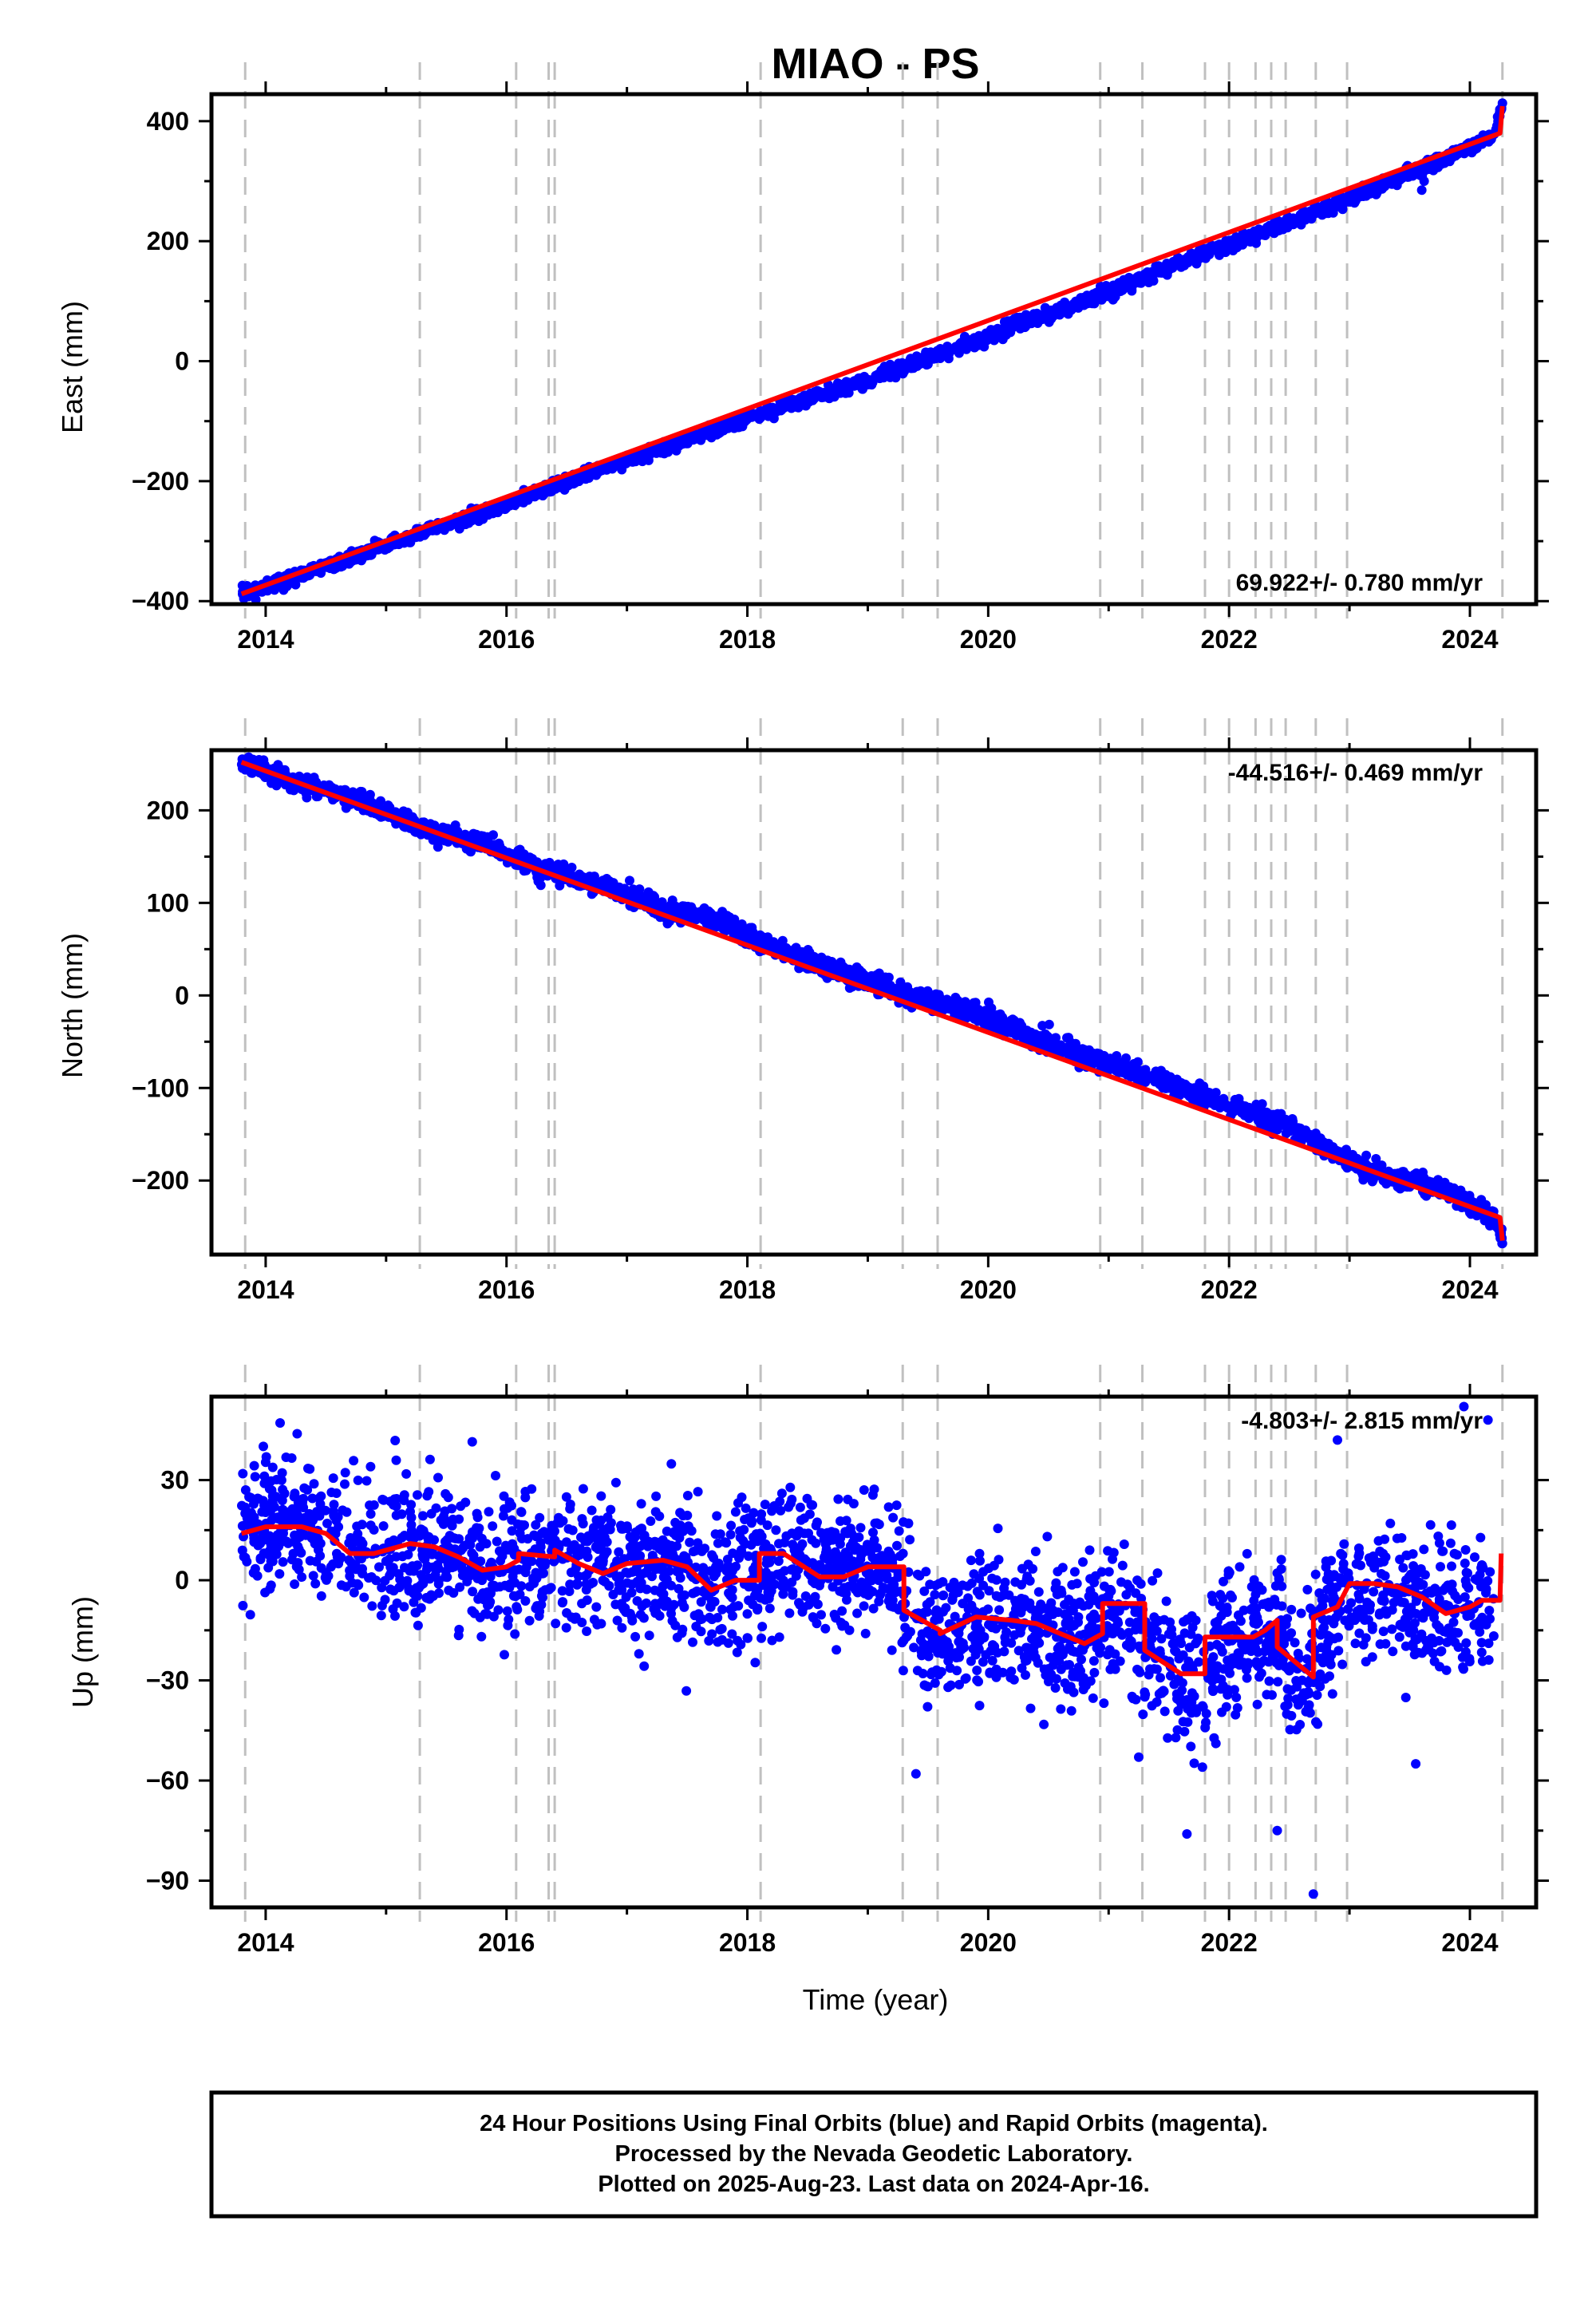  What do you see at coordinates (1355, 773) in the screenshot?
I see `north-rate-label: -44.516+/- 0.469 mm/yr` at bounding box center [1355, 773].